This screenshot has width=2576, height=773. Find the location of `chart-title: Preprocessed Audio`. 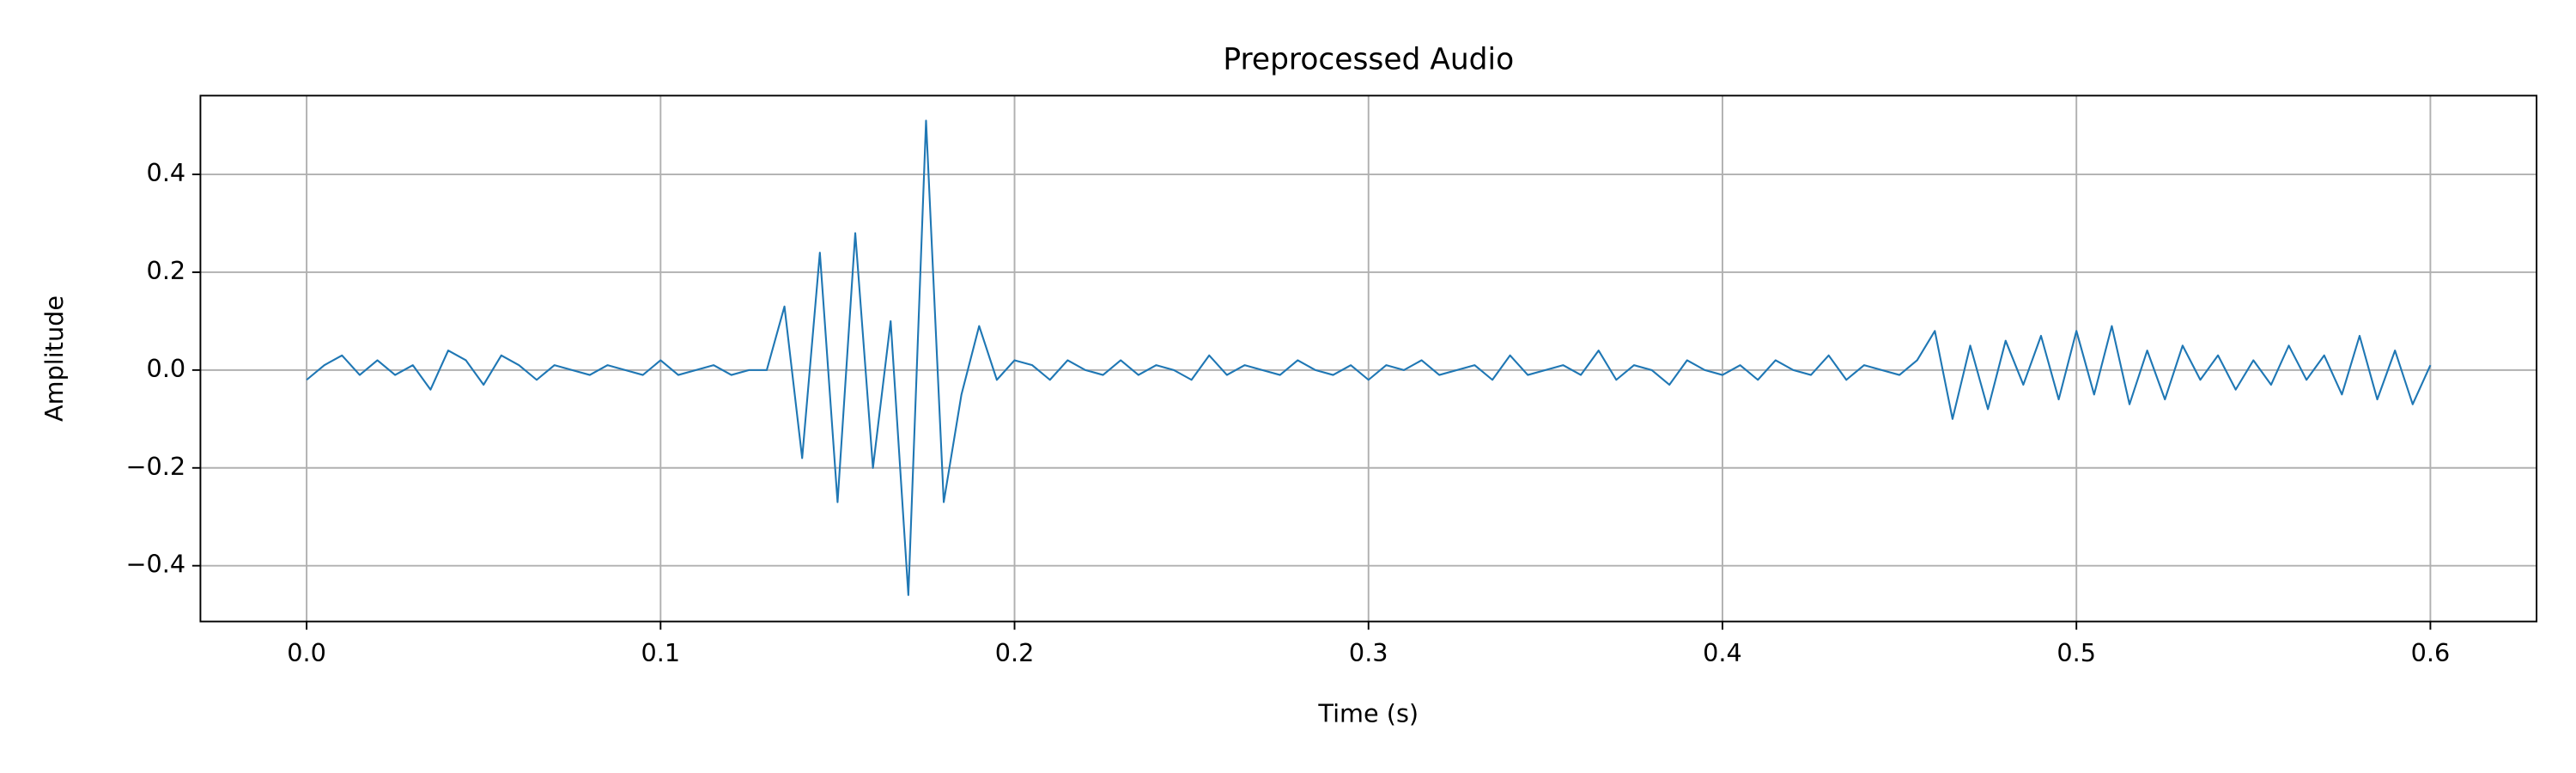

chart-title: Preprocessed Audio is located at coordinates (1368, 60).